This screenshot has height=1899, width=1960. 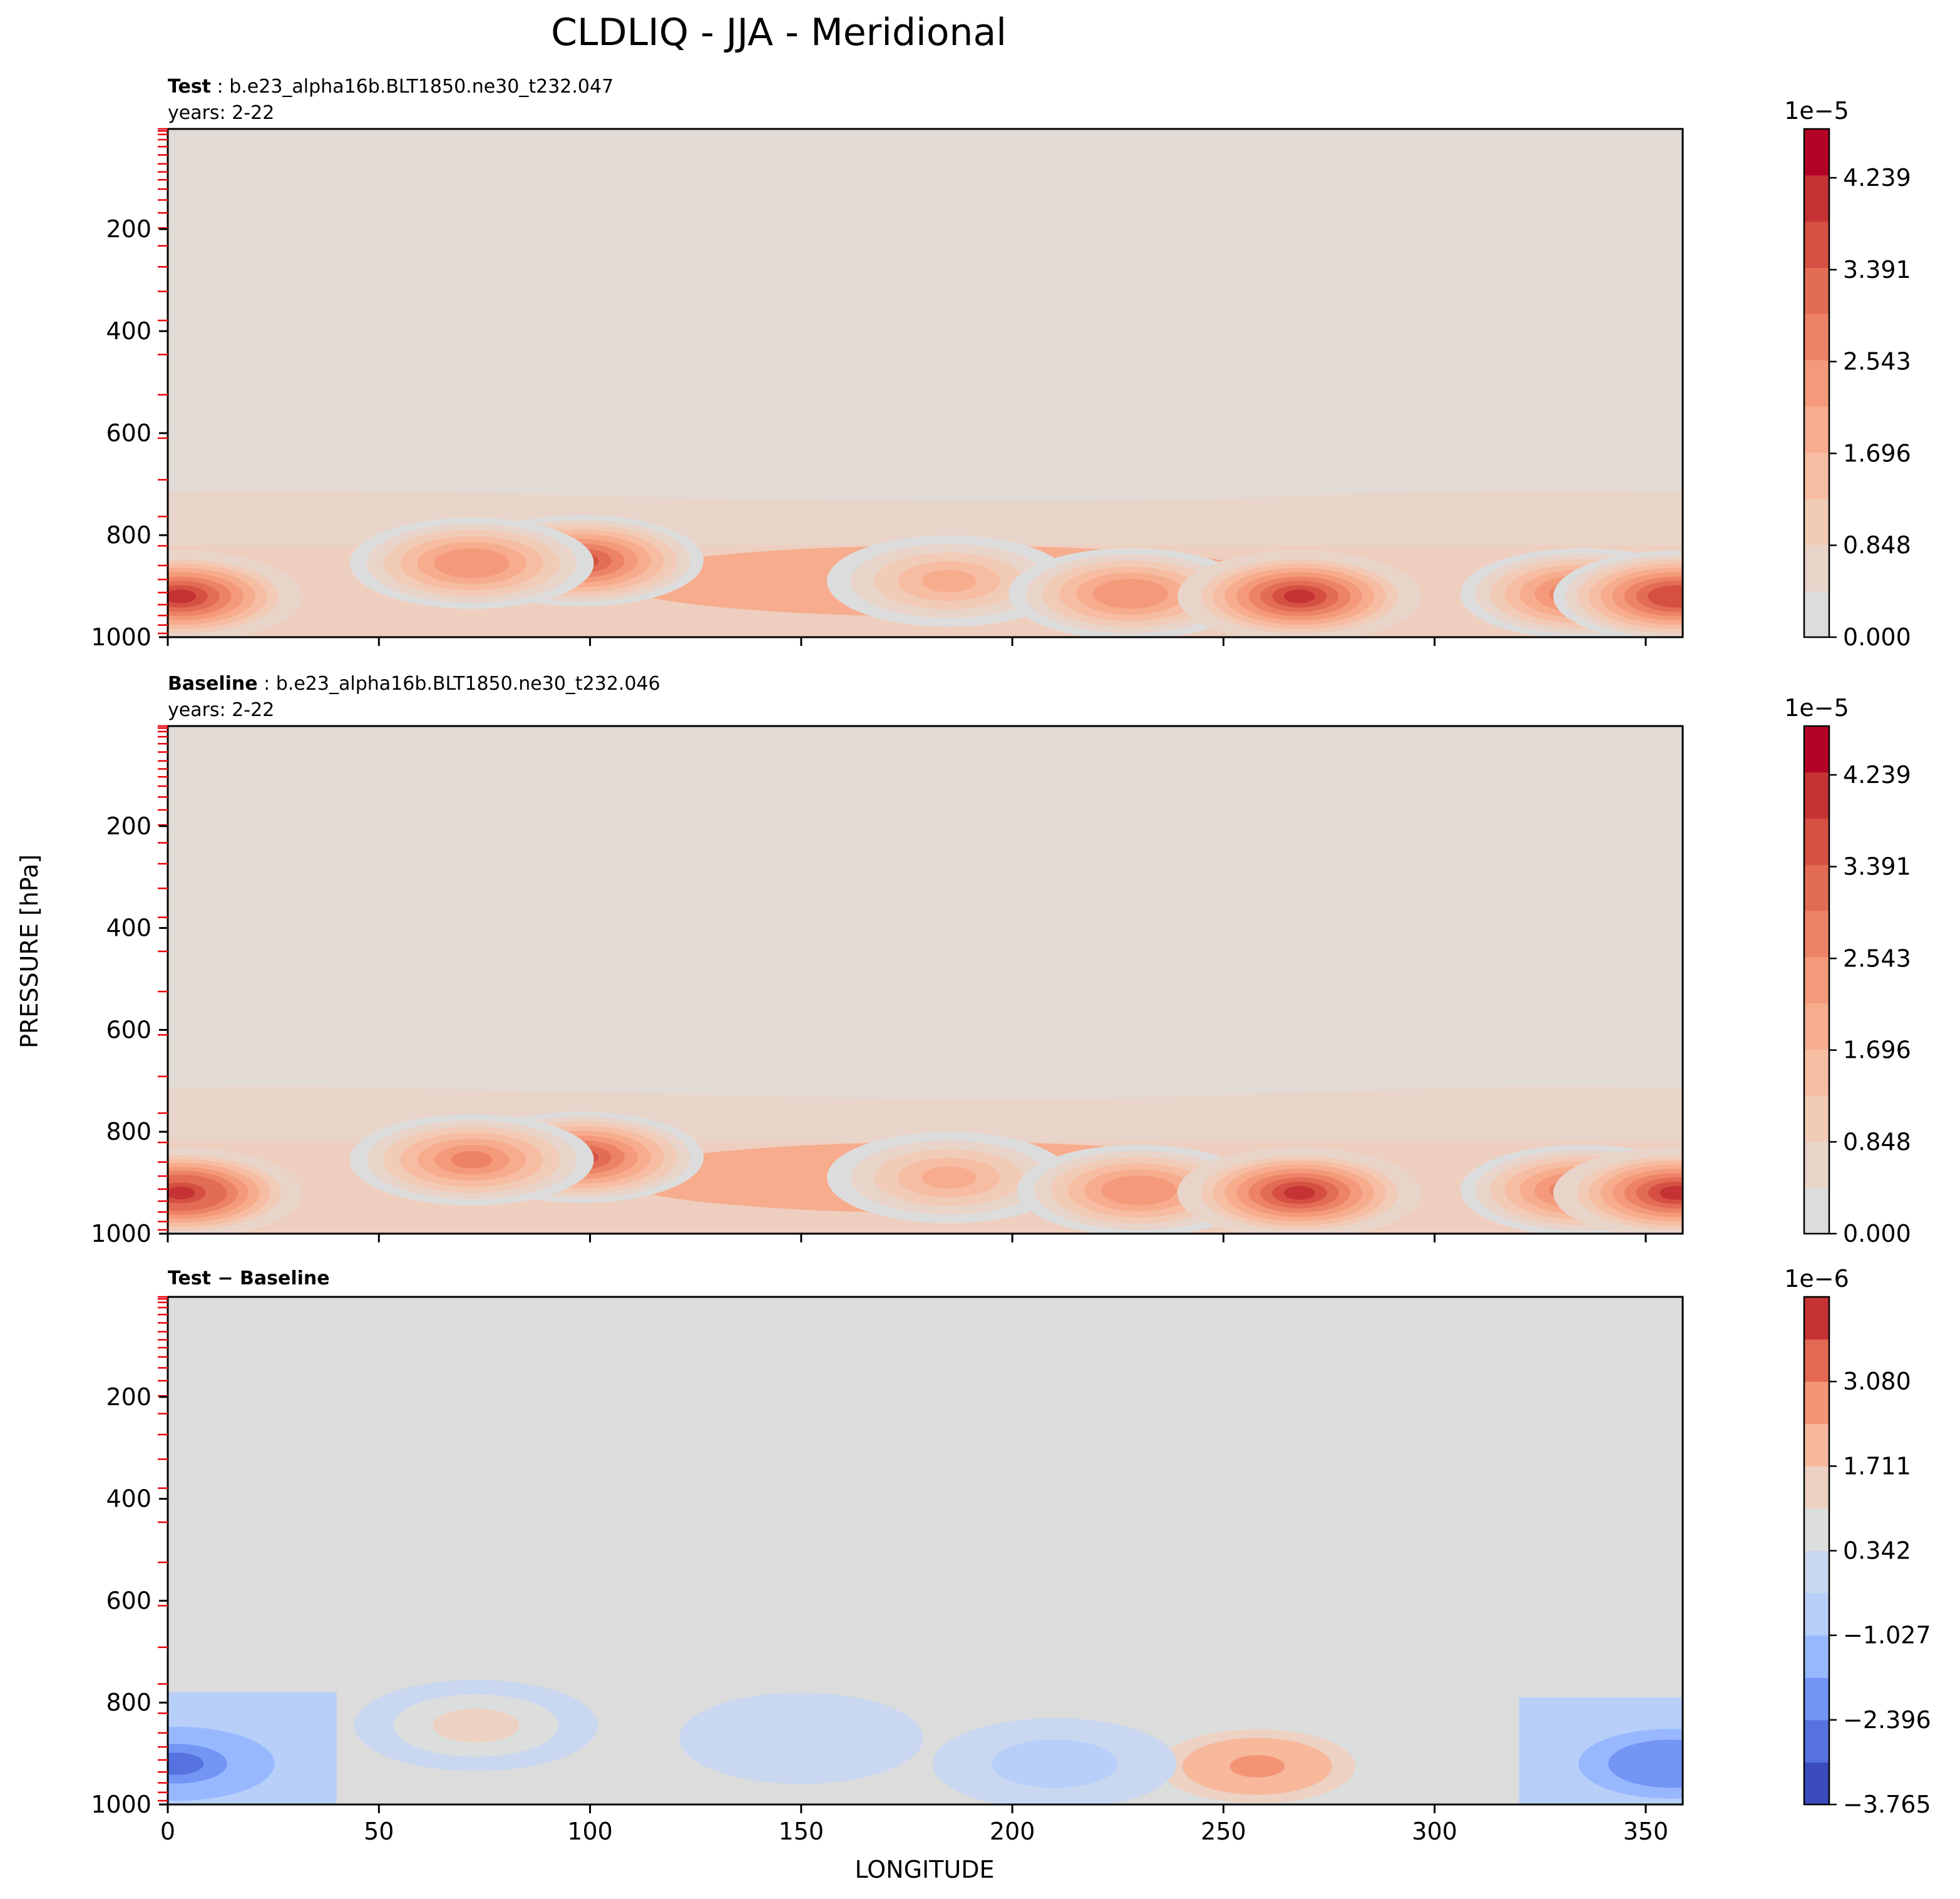 I want to click on y-axis-label: PRESSURE [hPa], so click(x=29, y=951).